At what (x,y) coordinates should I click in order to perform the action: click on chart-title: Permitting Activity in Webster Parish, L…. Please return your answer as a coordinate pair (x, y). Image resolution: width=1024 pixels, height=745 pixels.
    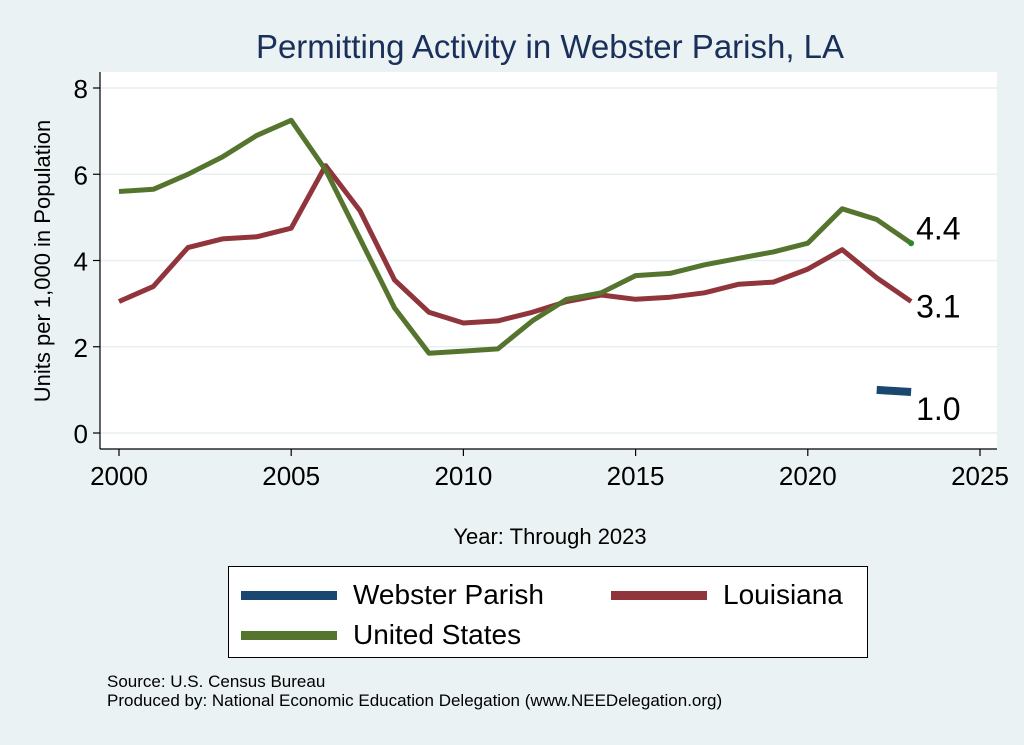
    Looking at the image, I should click on (550, 46).